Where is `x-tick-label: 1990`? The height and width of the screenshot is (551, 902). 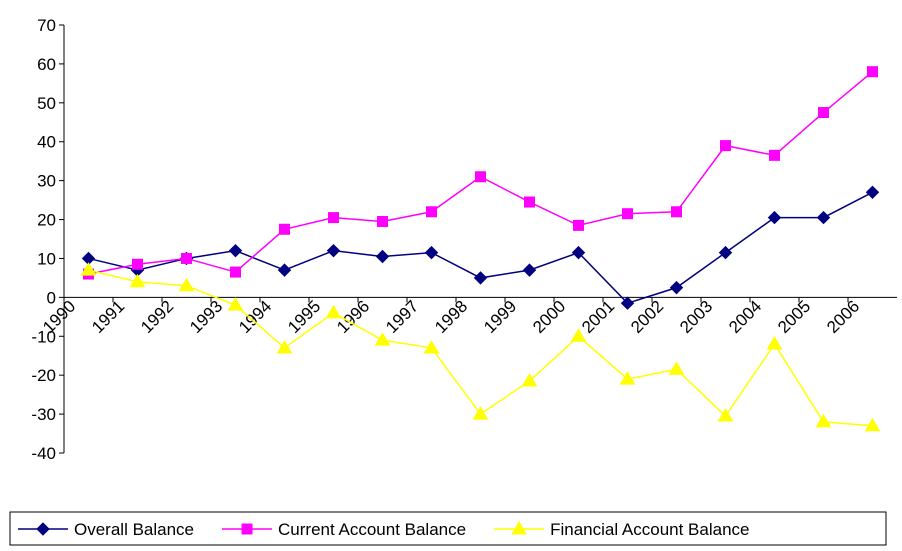 x-tick-label: 1990 is located at coordinates (59, 317).